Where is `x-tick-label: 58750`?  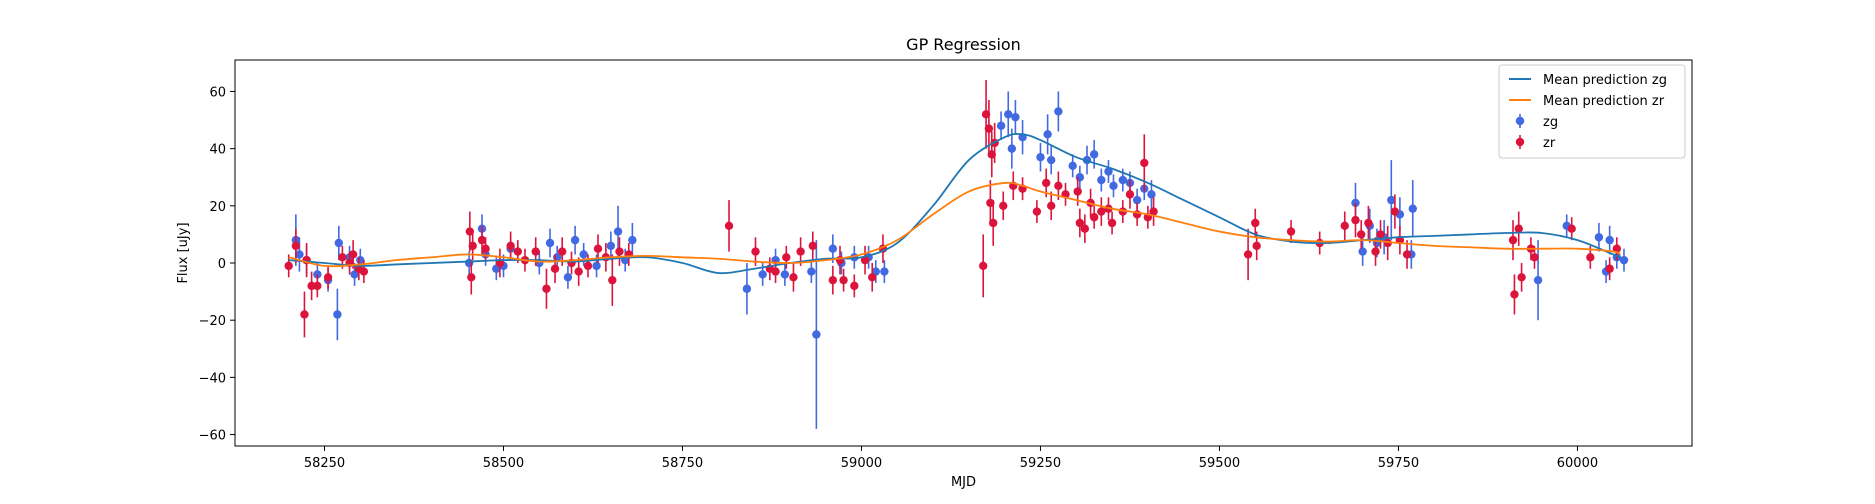 x-tick-label: 58750 is located at coordinates (682, 463).